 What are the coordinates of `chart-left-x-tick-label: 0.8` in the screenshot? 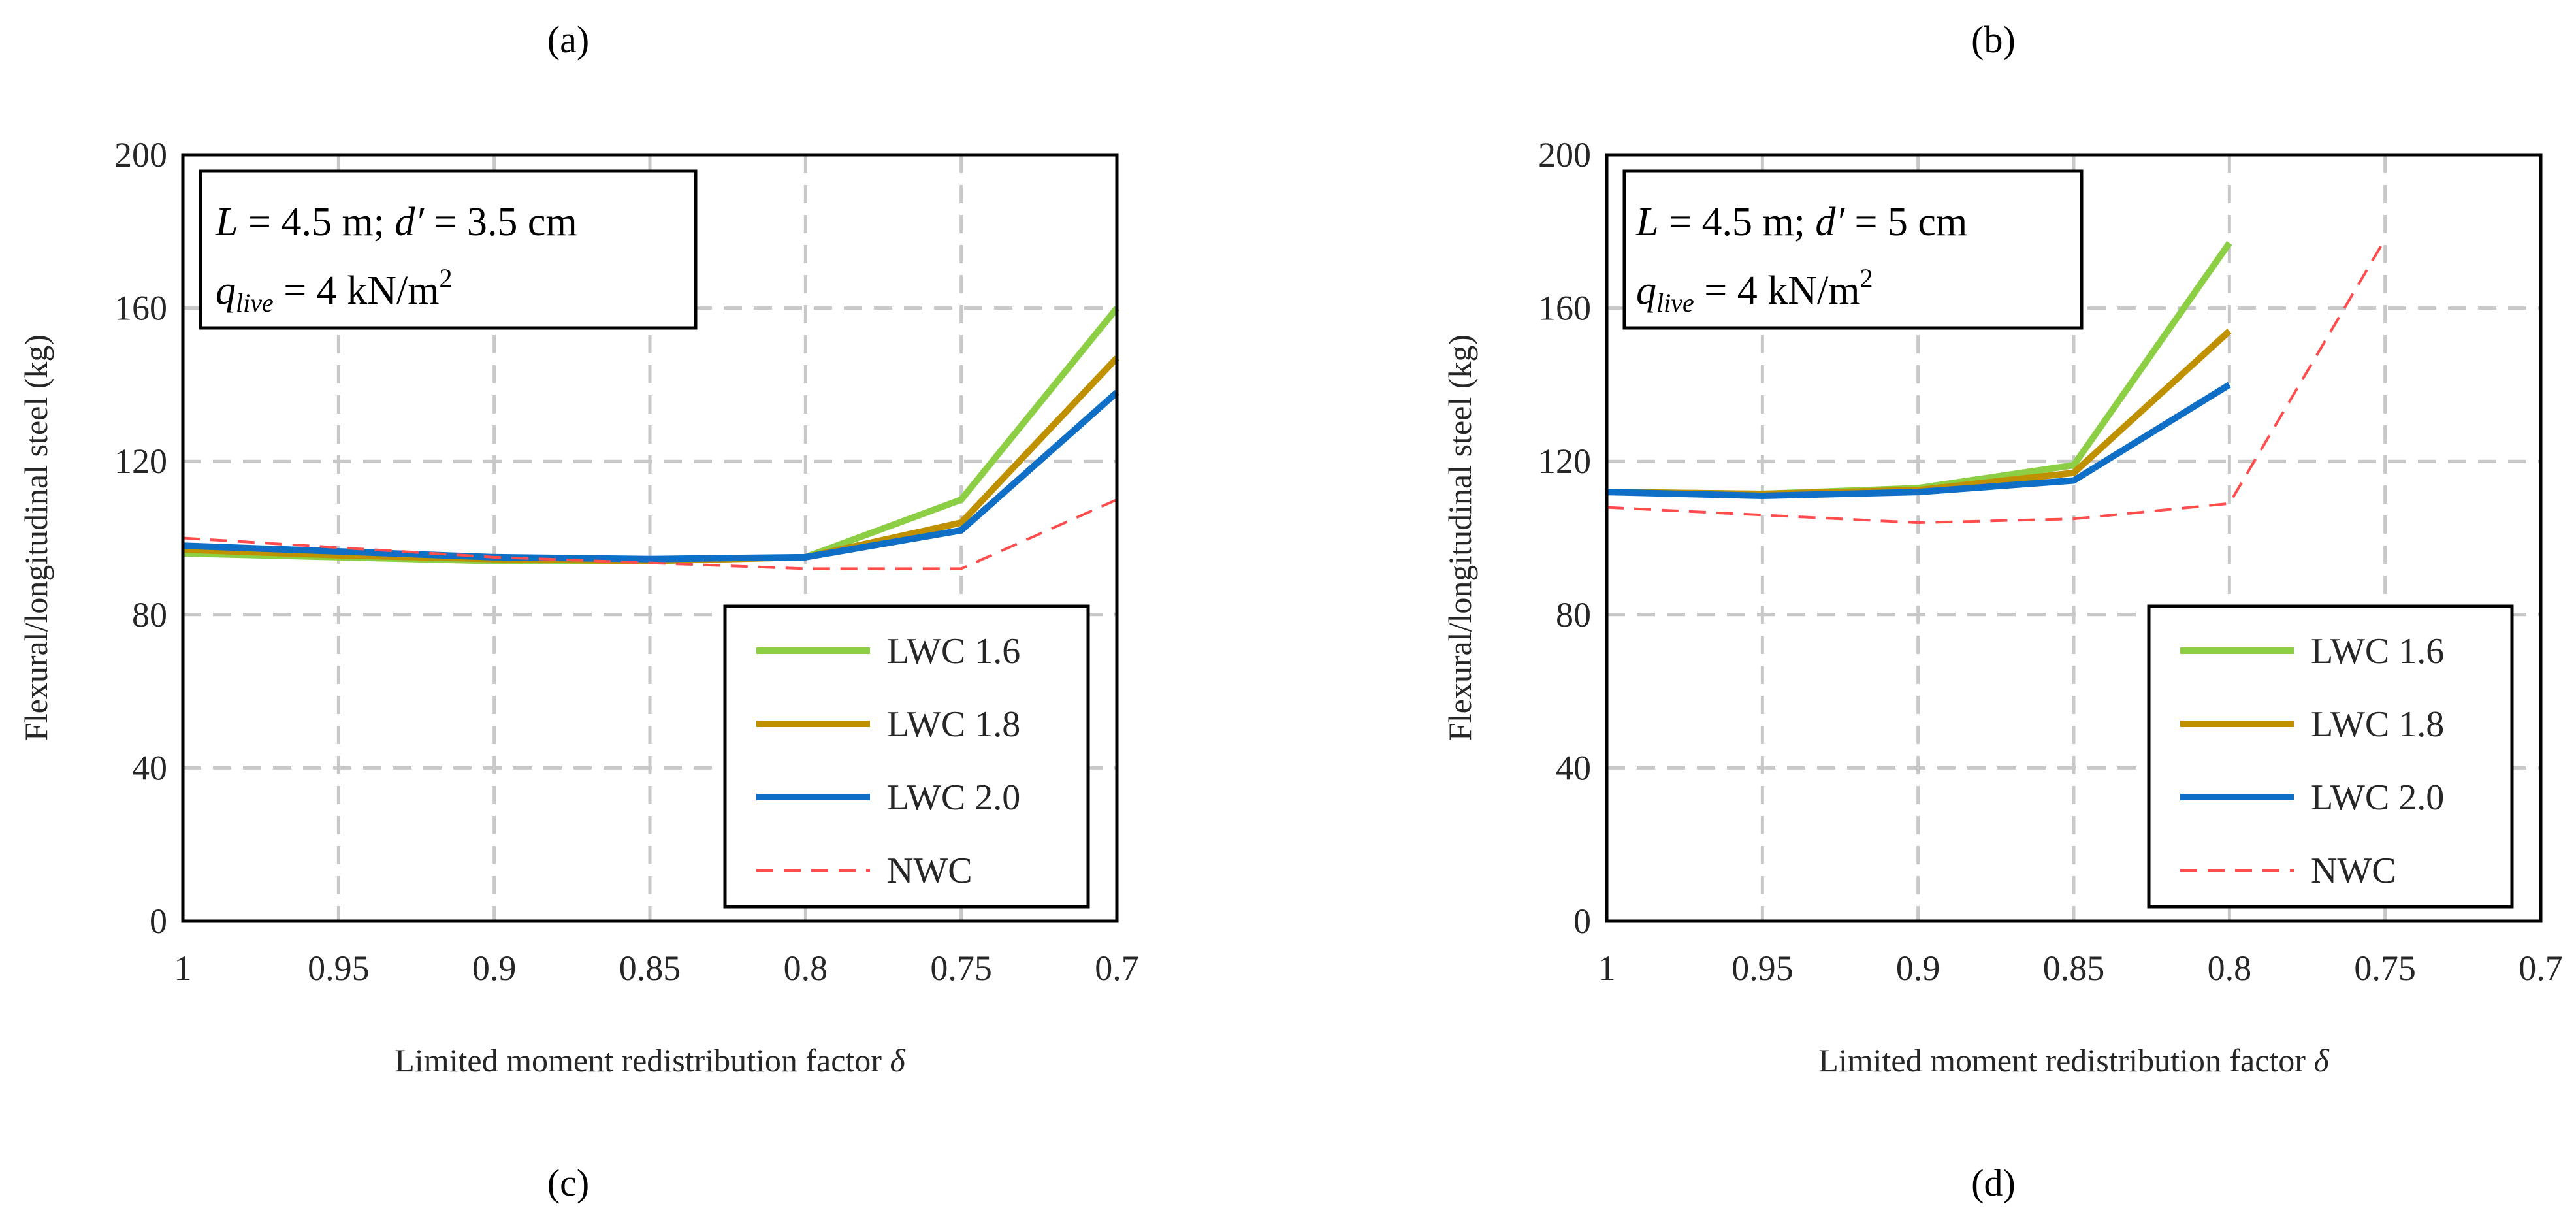 It's located at (806, 969).